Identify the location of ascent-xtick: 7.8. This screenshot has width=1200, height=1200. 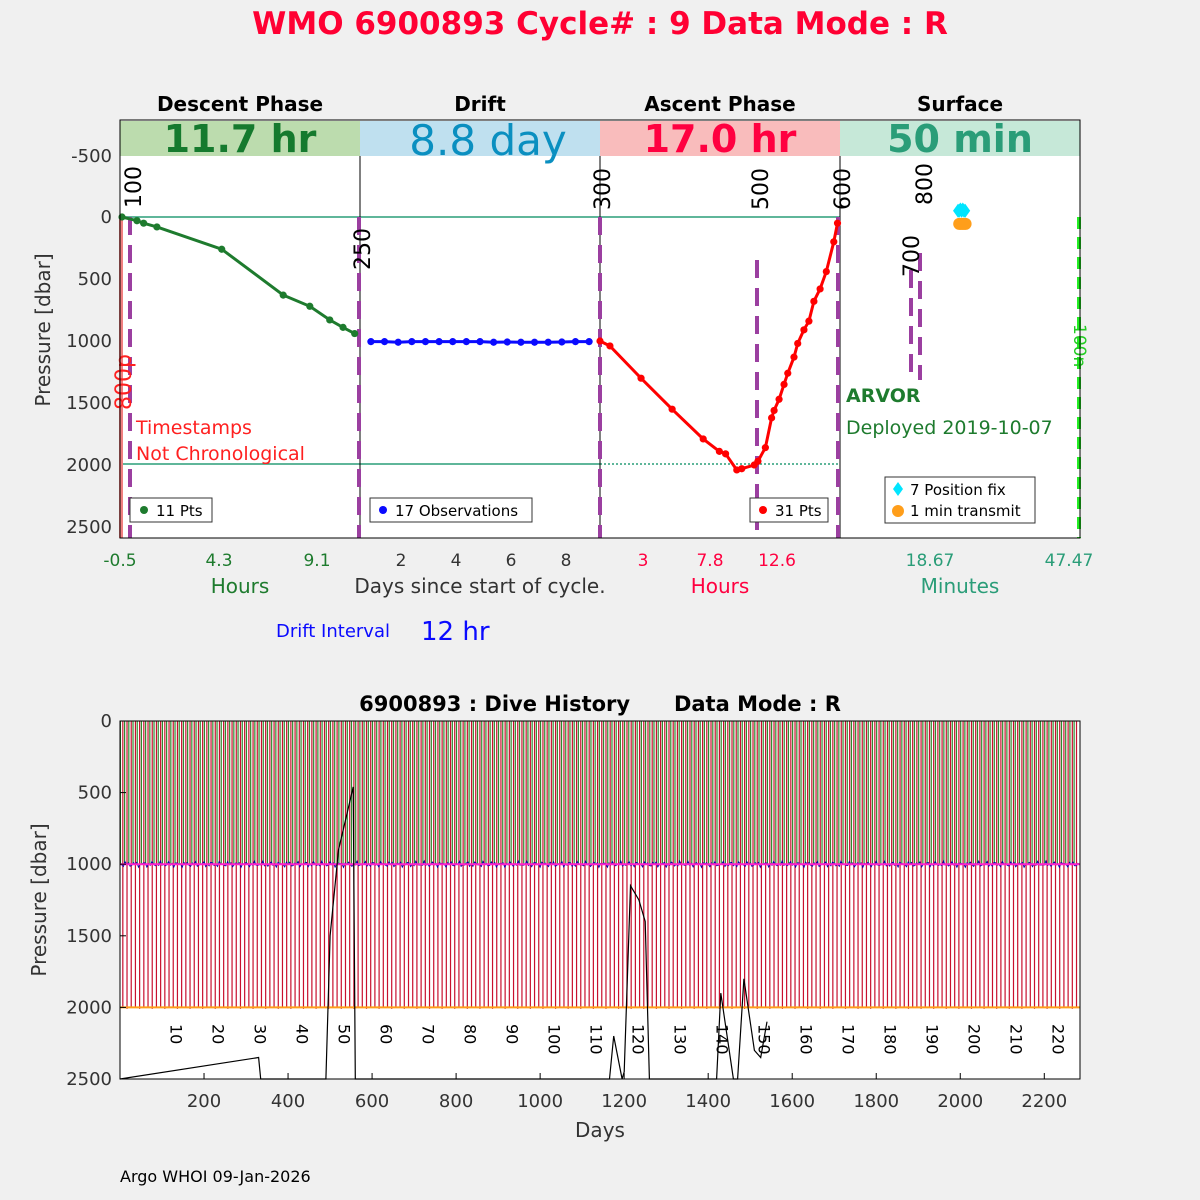
(709, 561).